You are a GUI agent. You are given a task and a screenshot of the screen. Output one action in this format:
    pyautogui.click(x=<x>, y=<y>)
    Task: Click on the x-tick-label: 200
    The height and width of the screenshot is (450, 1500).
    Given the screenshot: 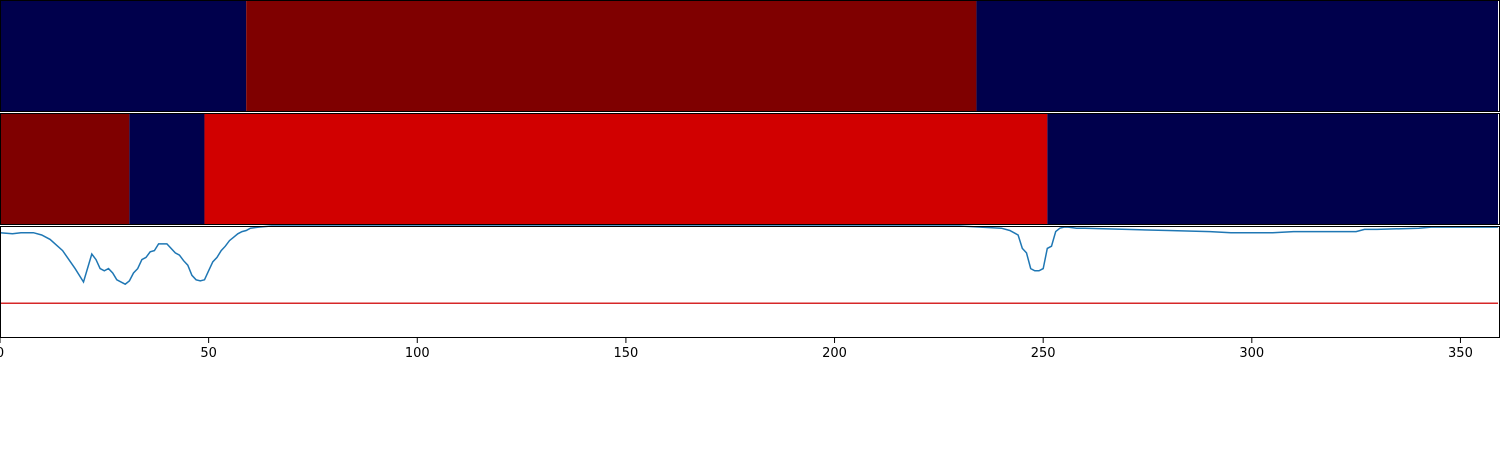 What is the action you would take?
    pyautogui.click(x=834, y=353)
    